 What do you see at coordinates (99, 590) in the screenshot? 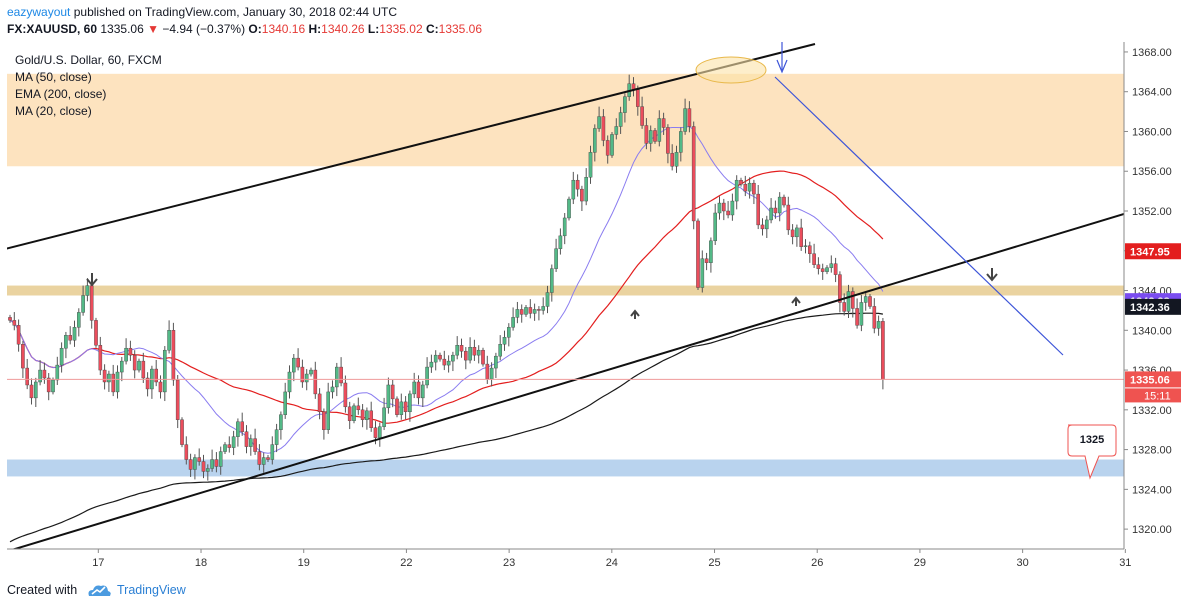
I see `tradingview-logo-icon` at bounding box center [99, 590].